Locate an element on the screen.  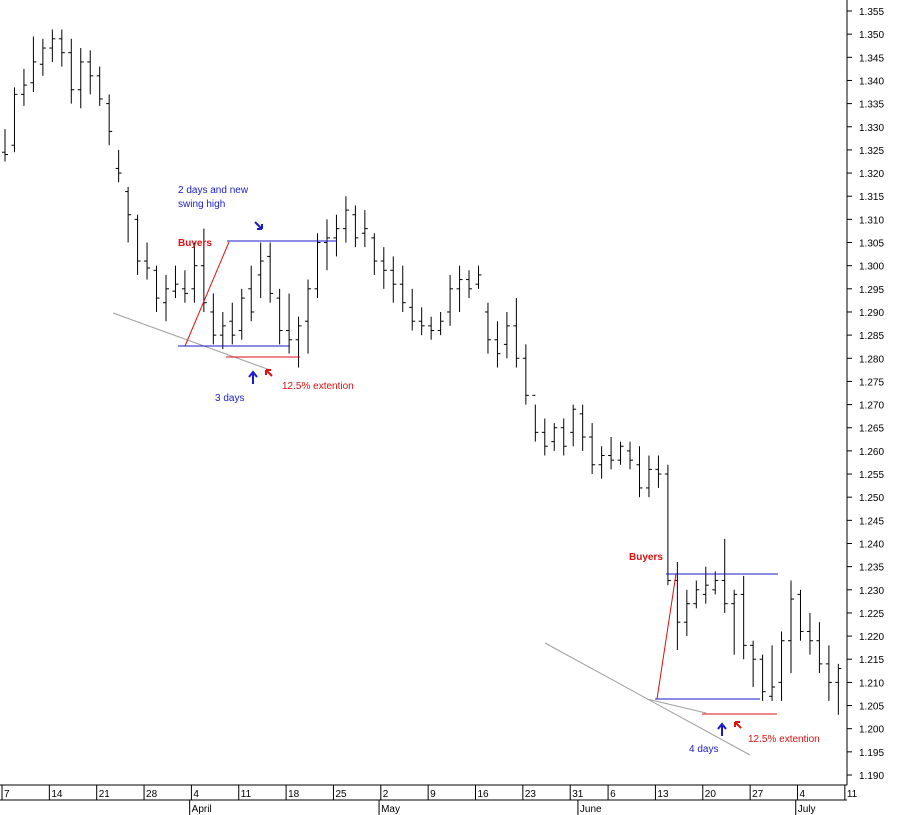
swing-note-line1: 2 days and new is located at coordinates (213, 190).